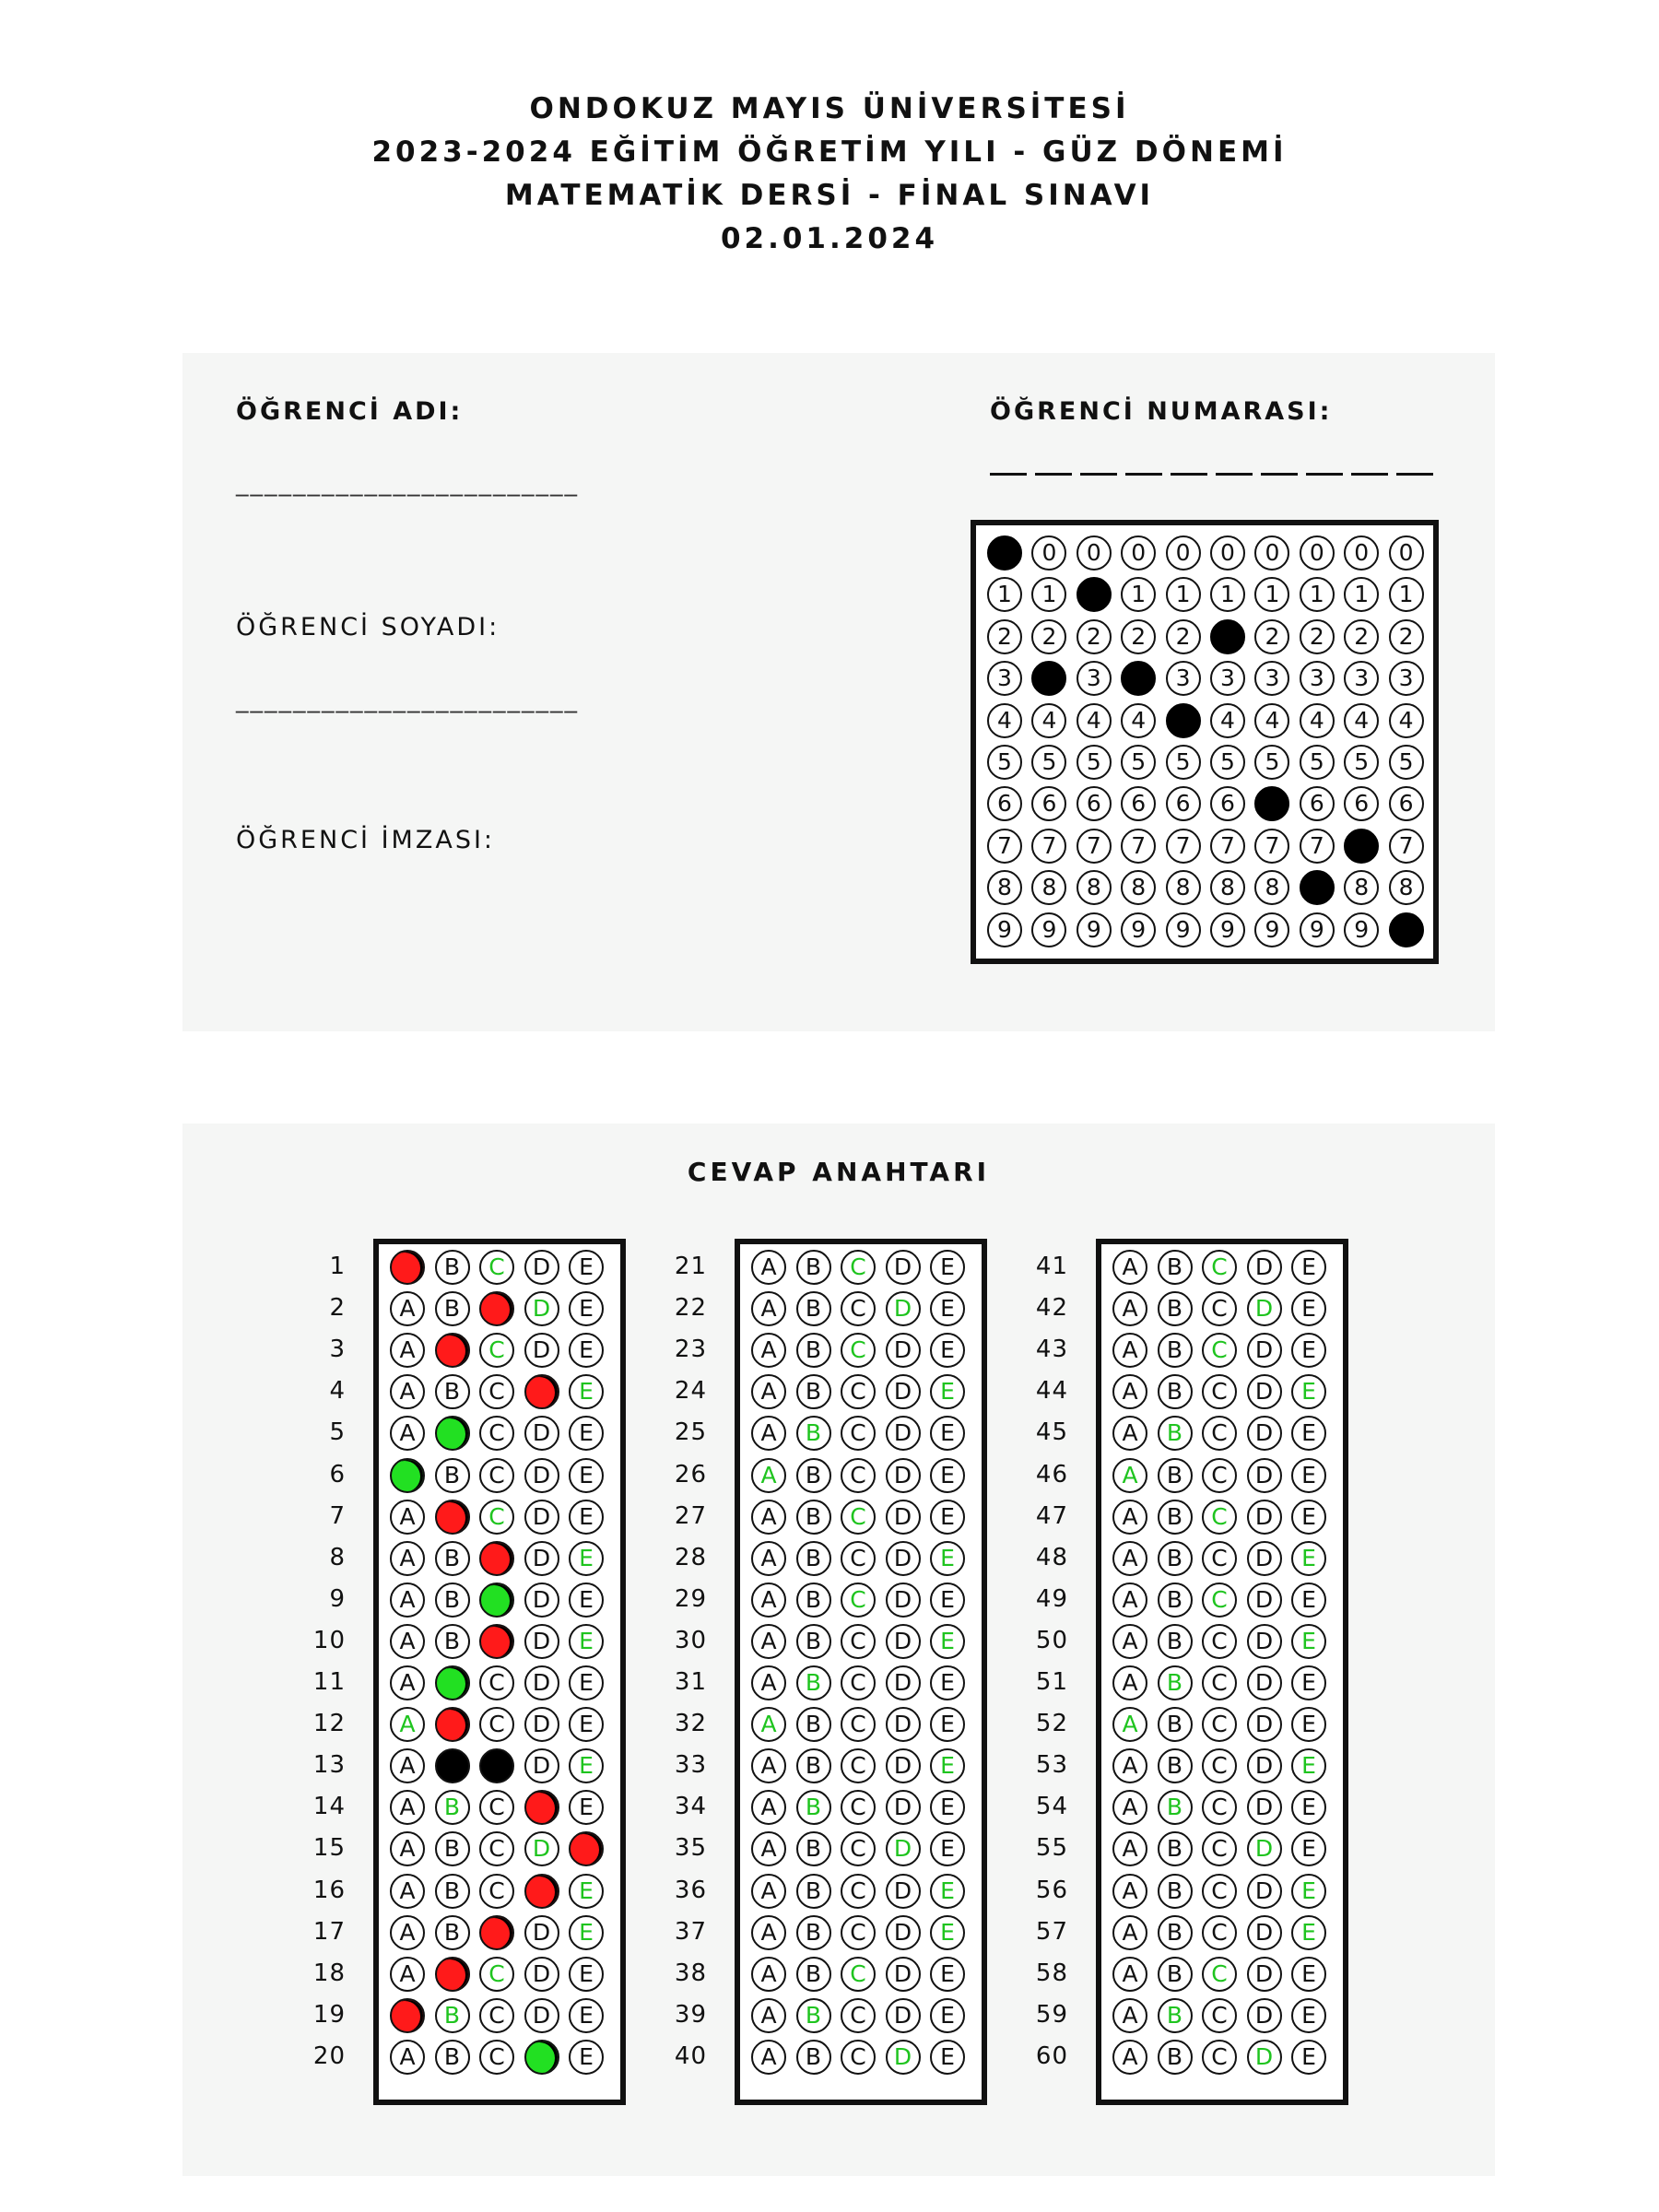 The height and width of the screenshot is (2212, 1659). Describe the element at coordinates (1227, 846) in the screenshot. I see `number-bubble: 7` at that location.